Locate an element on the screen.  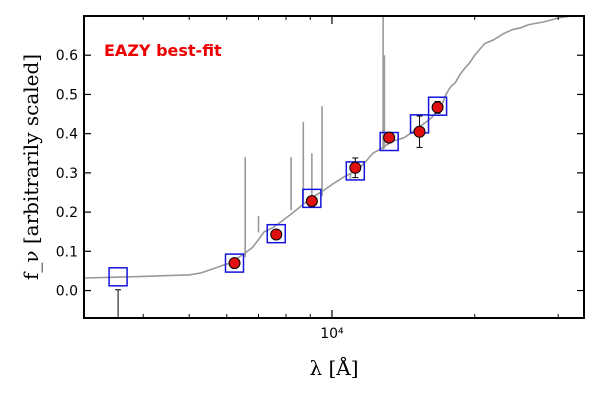
y-tick-label: 0.1 is located at coordinates (67, 252).